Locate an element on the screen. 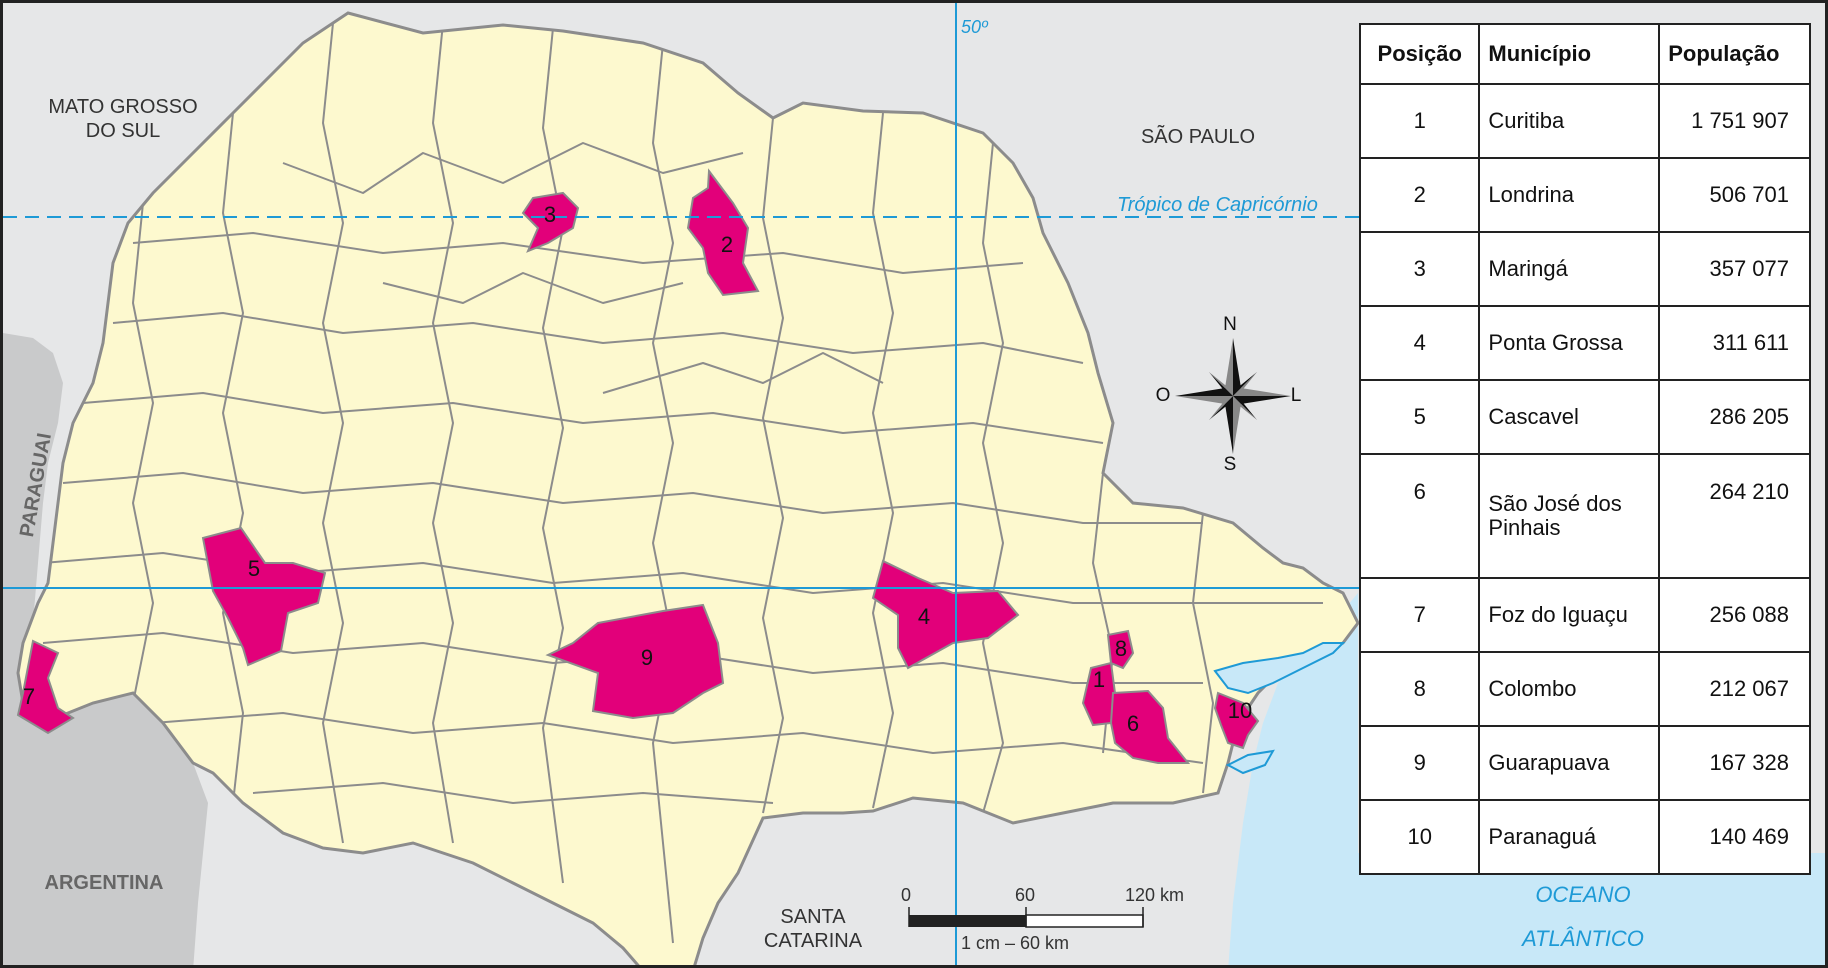 The width and height of the screenshot is (1828, 968). label-mato-grosso-do-sul: MATO GROSSO DO SUL is located at coordinates (123, 119).